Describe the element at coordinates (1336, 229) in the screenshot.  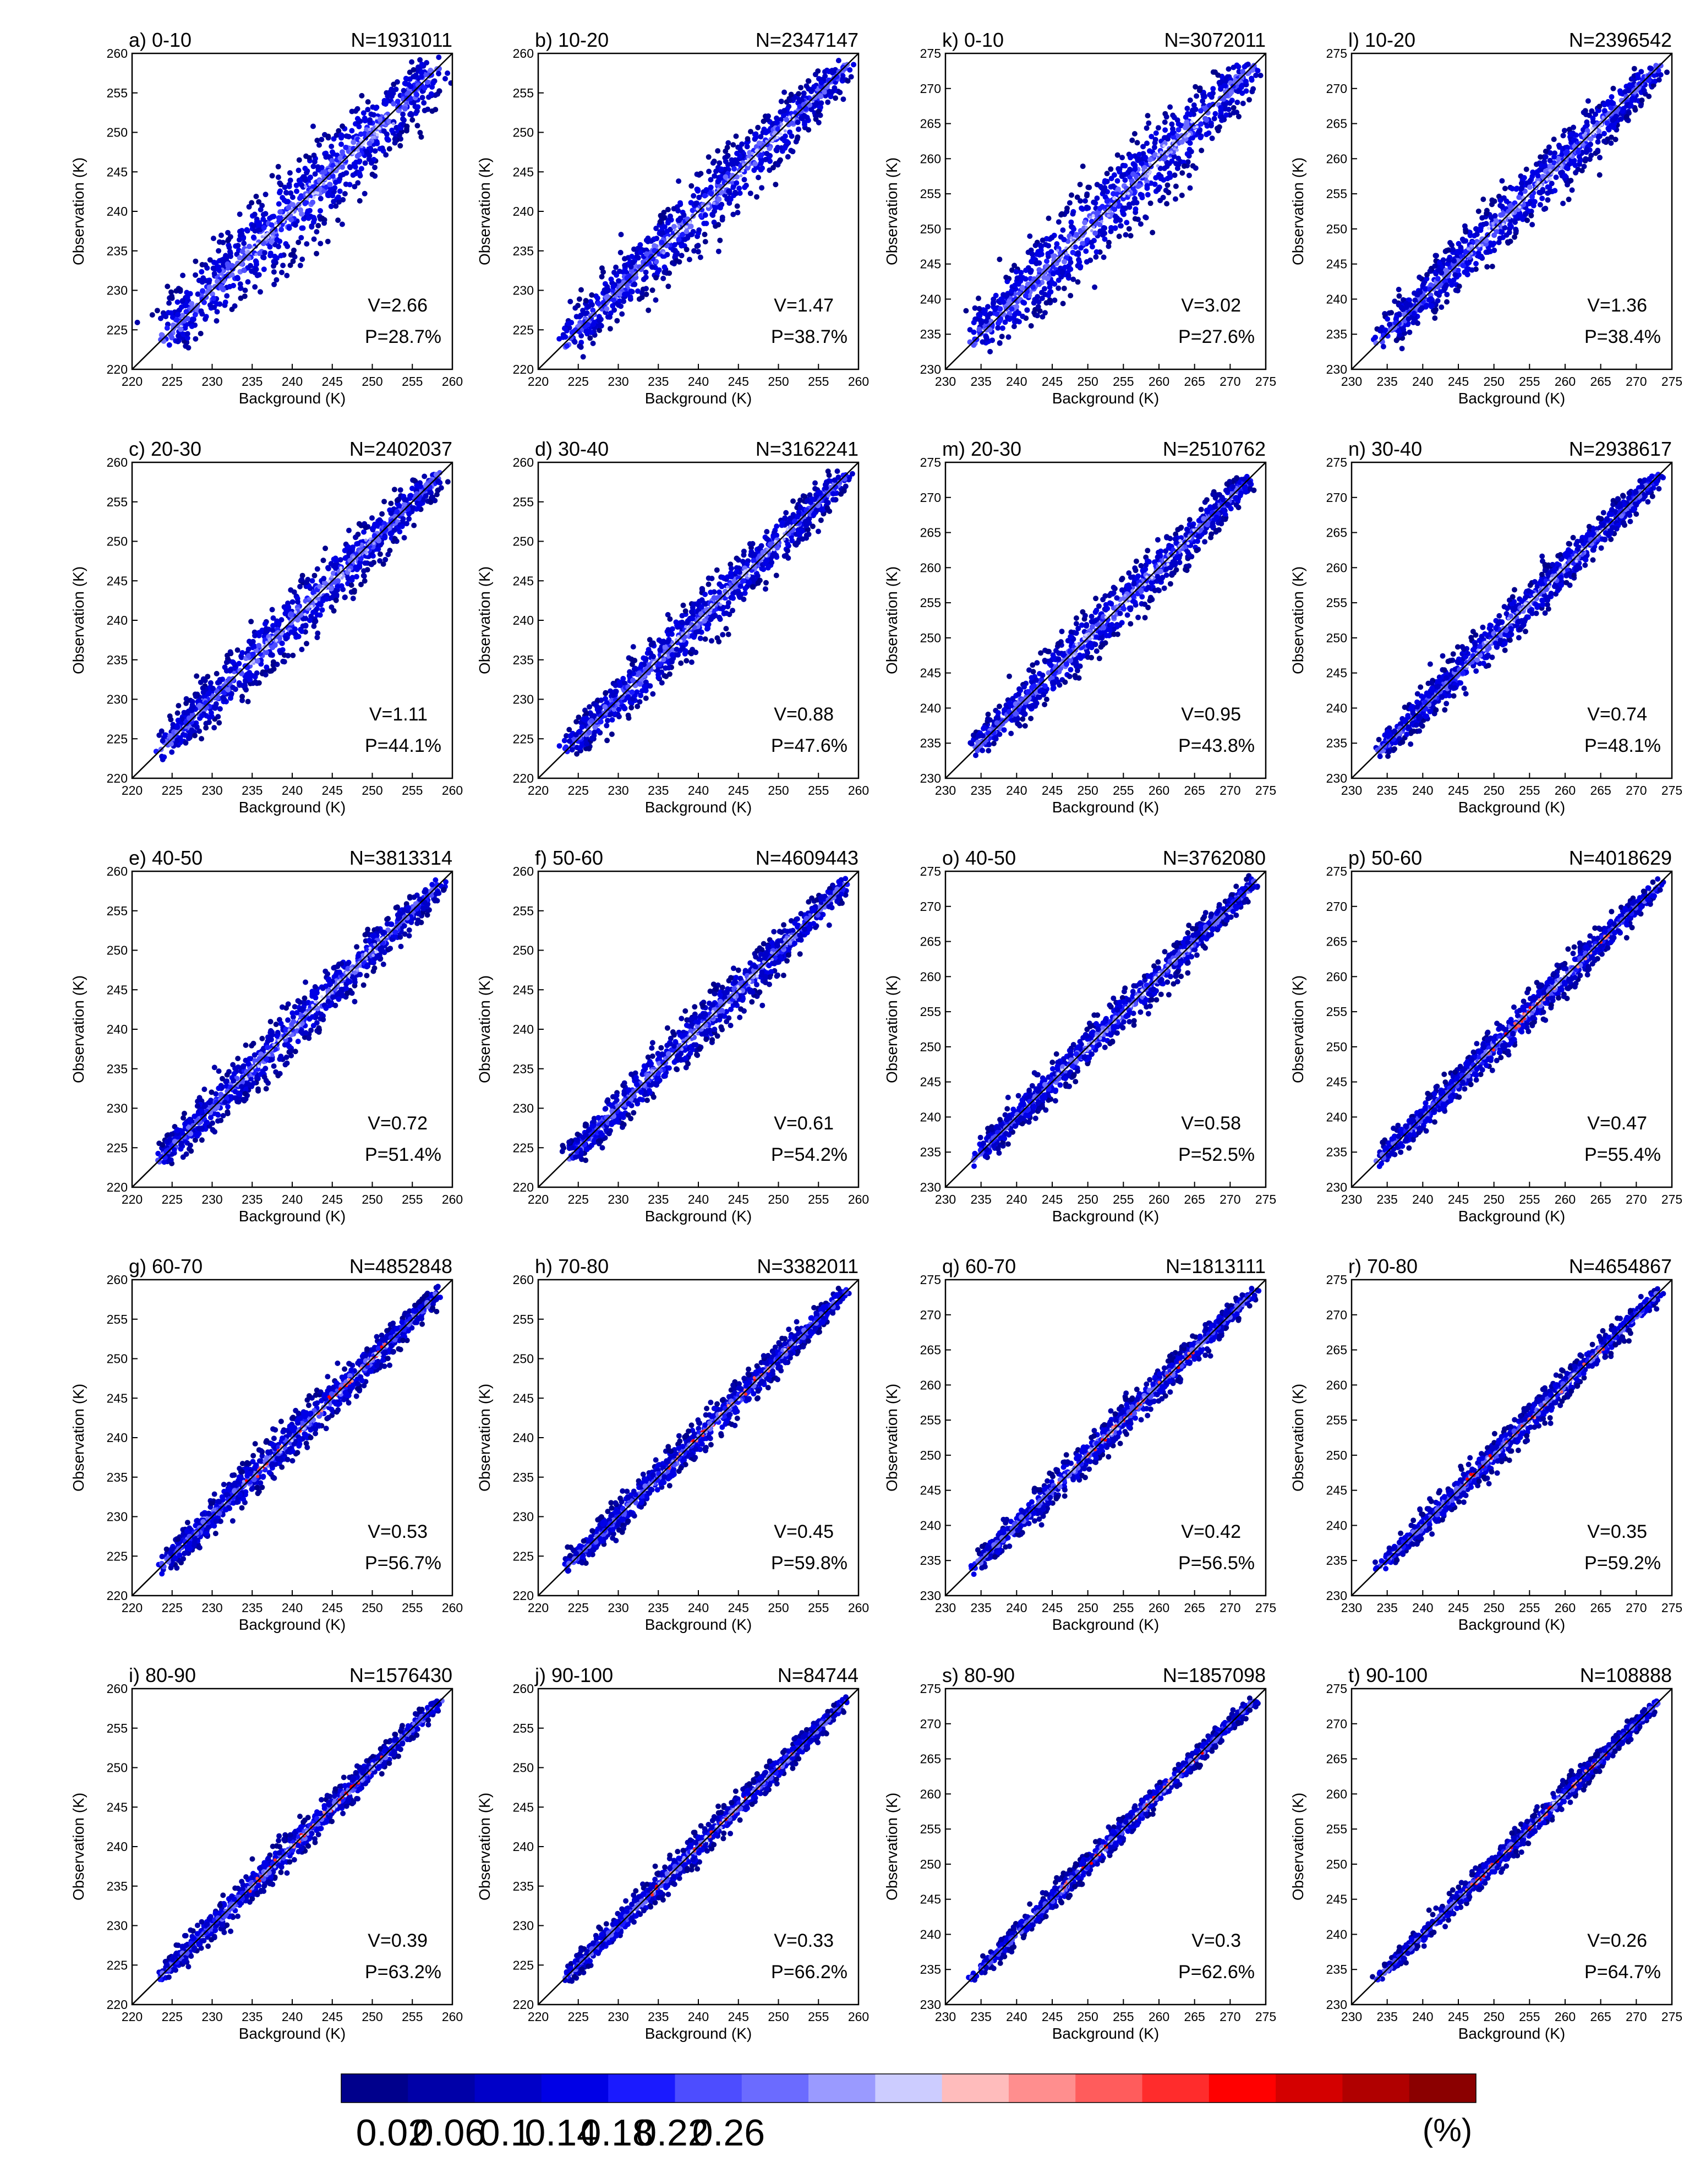
I see `y-tick-label: 250` at that location.